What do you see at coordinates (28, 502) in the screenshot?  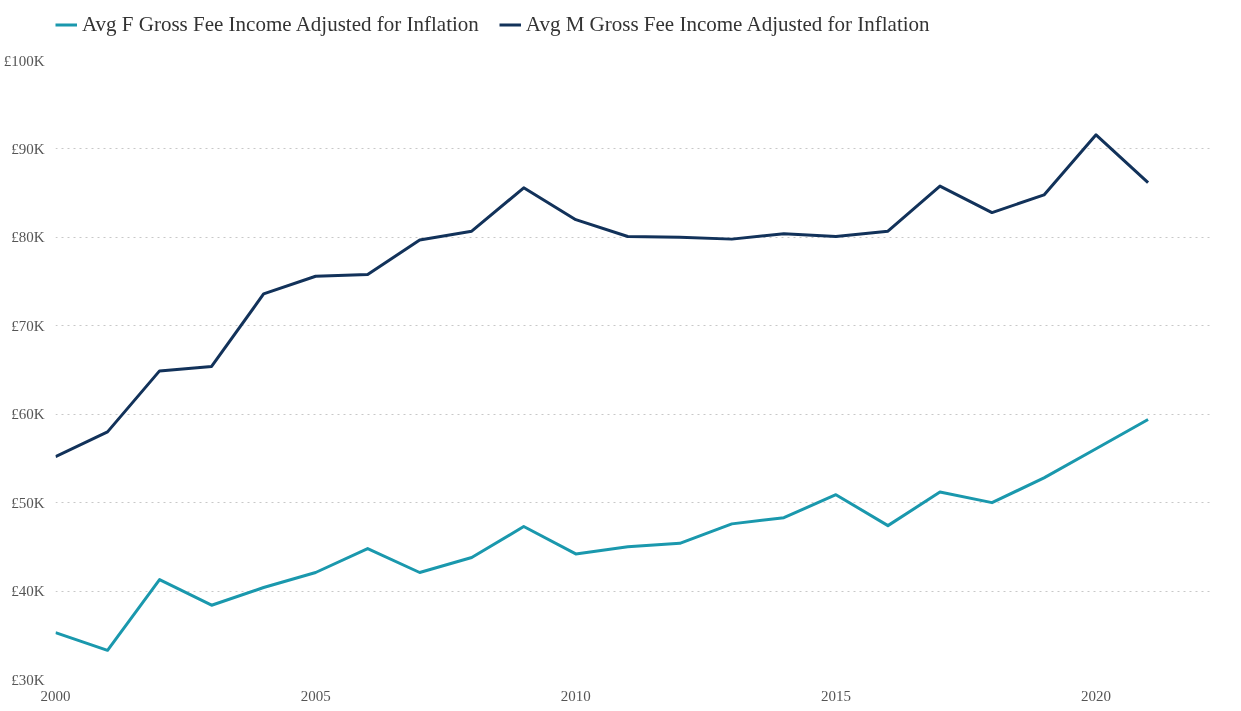 I see `y-tick-label: £50K` at bounding box center [28, 502].